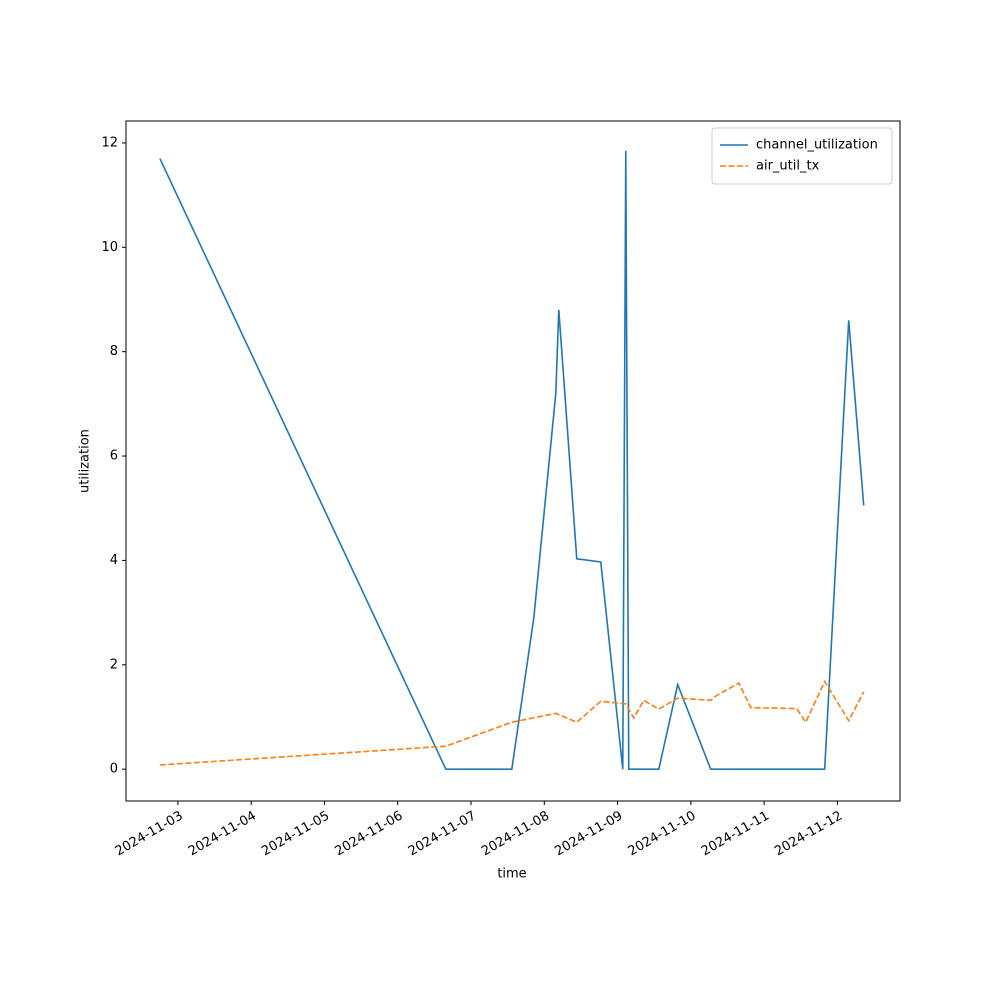 The height and width of the screenshot is (1004, 1000). Describe the element at coordinates (109, 142) in the screenshot. I see `y-tick-label: 12` at that location.